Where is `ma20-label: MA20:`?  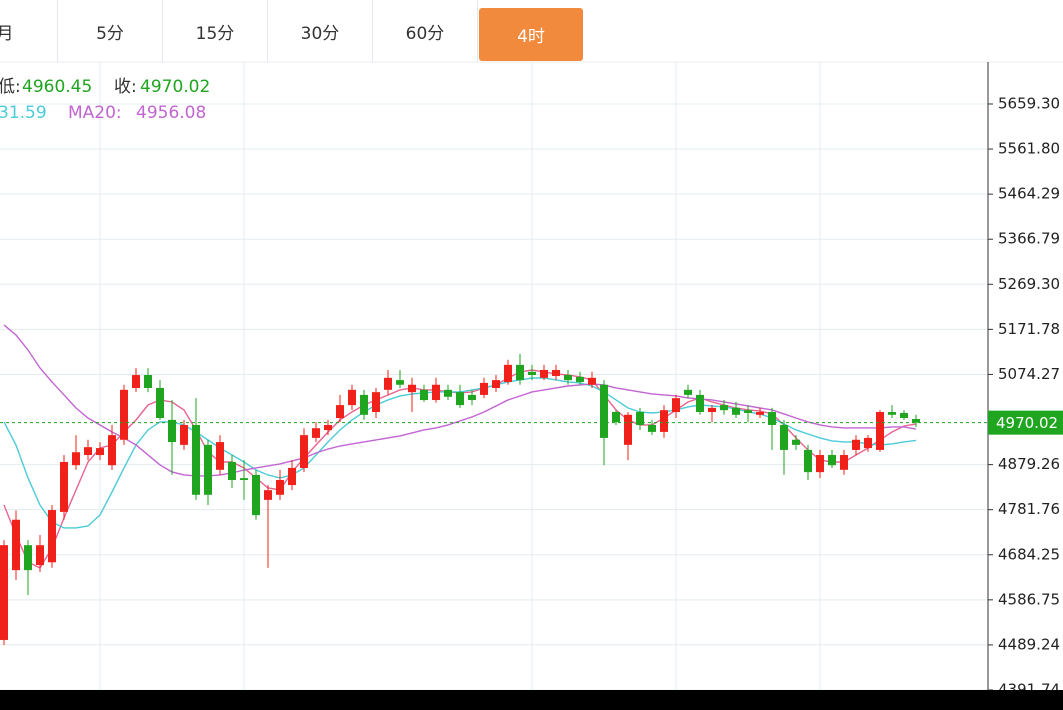 ma20-label: MA20: is located at coordinates (95, 113).